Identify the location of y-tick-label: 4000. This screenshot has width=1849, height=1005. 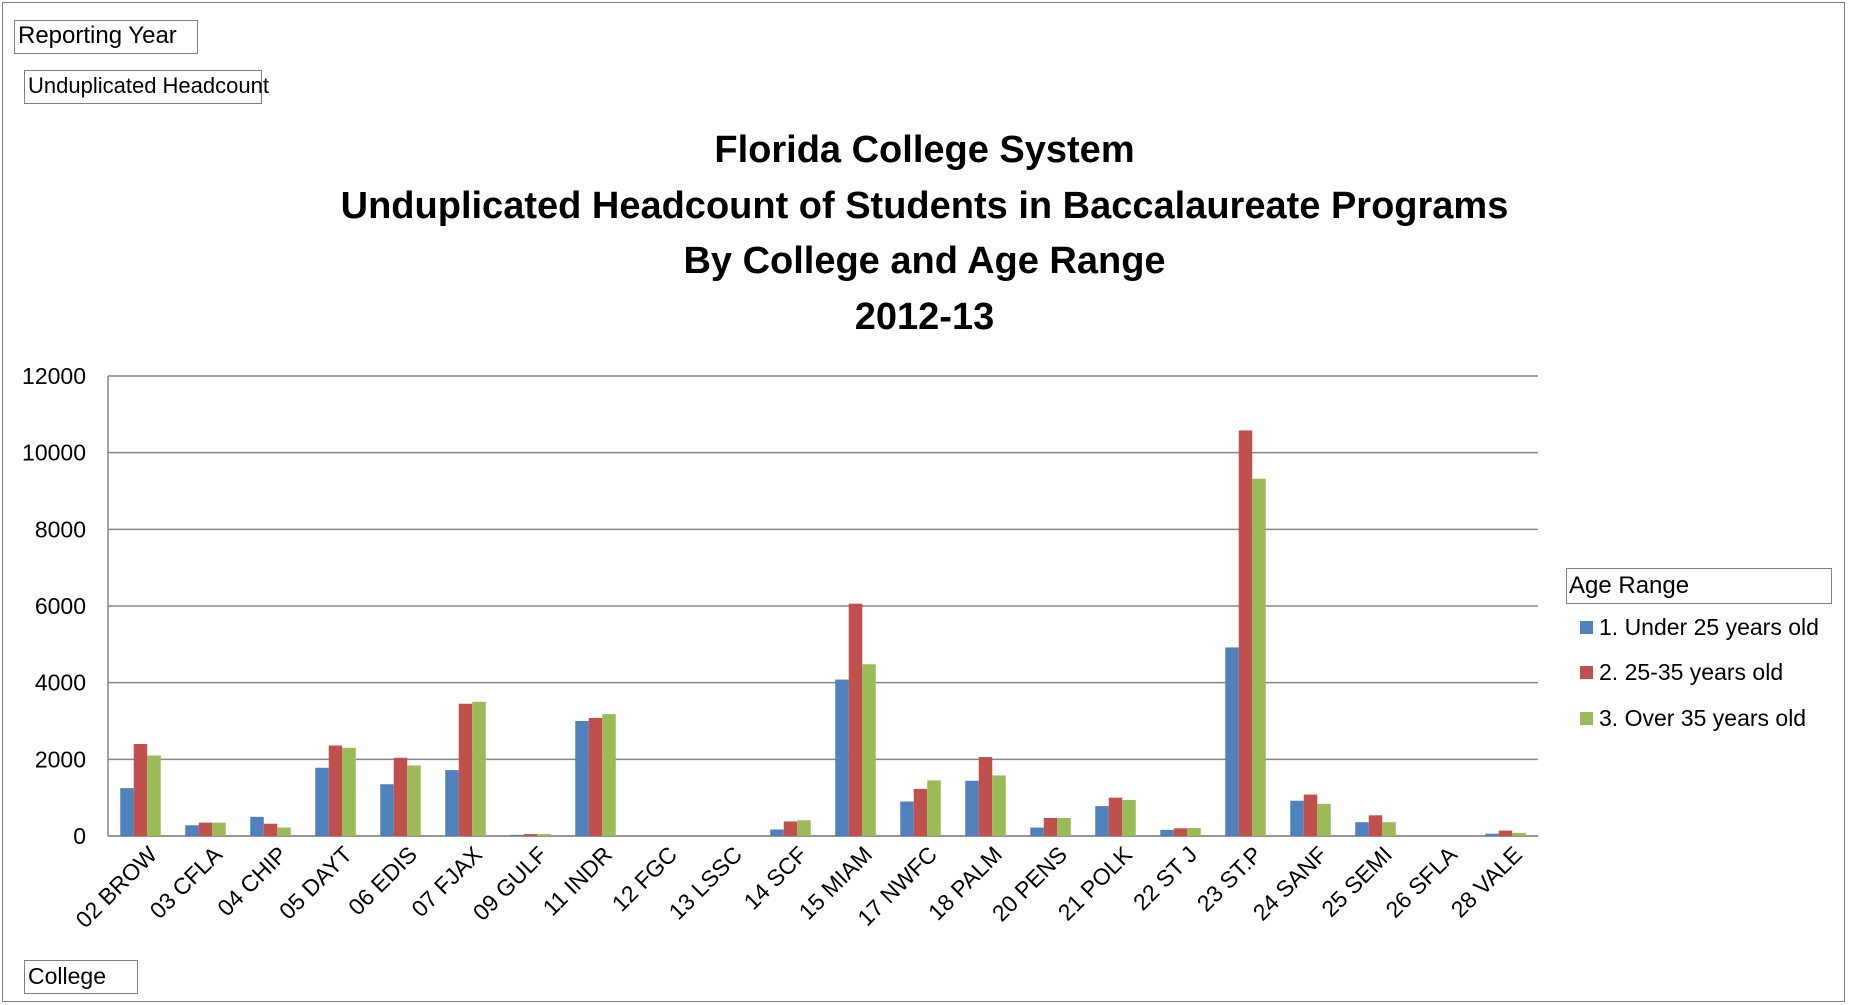
(60, 683).